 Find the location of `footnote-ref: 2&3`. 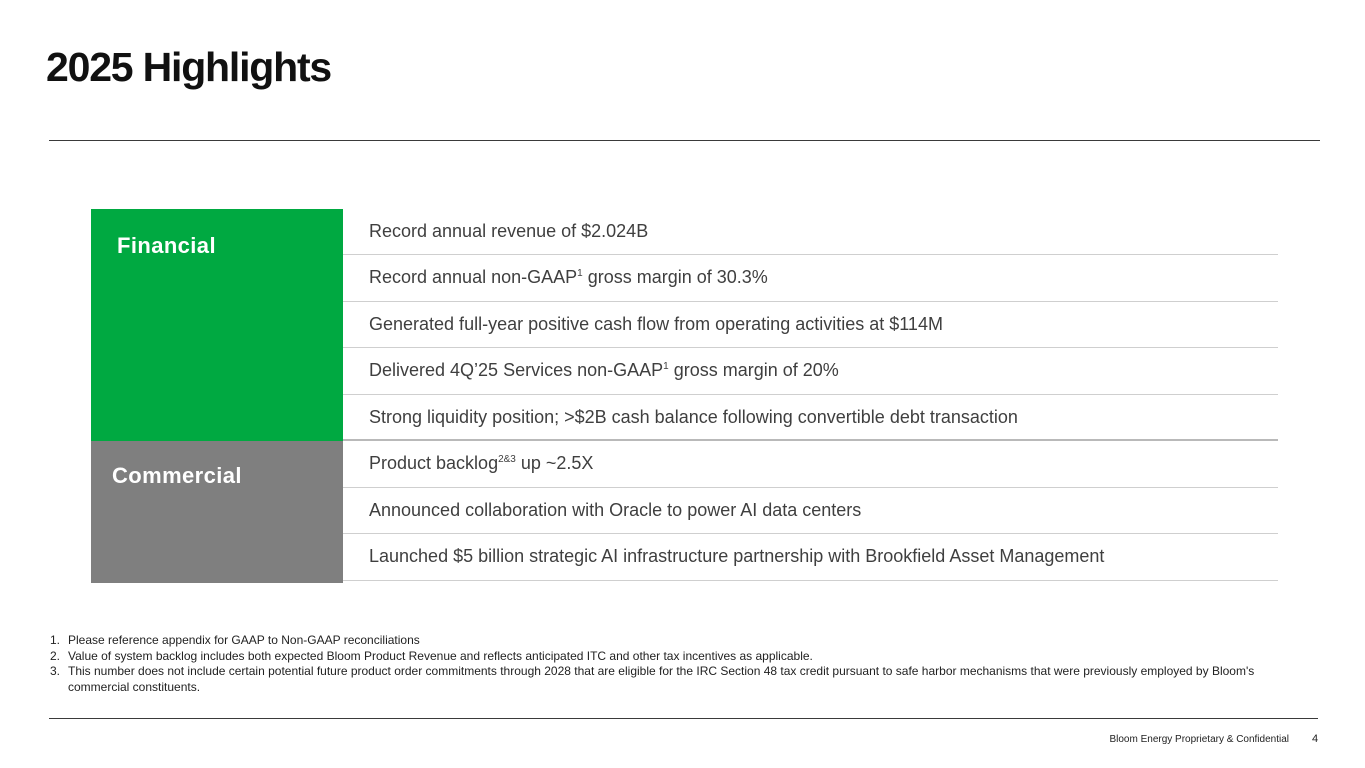

footnote-ref: 2&3 is located at coordinates (507, 459).